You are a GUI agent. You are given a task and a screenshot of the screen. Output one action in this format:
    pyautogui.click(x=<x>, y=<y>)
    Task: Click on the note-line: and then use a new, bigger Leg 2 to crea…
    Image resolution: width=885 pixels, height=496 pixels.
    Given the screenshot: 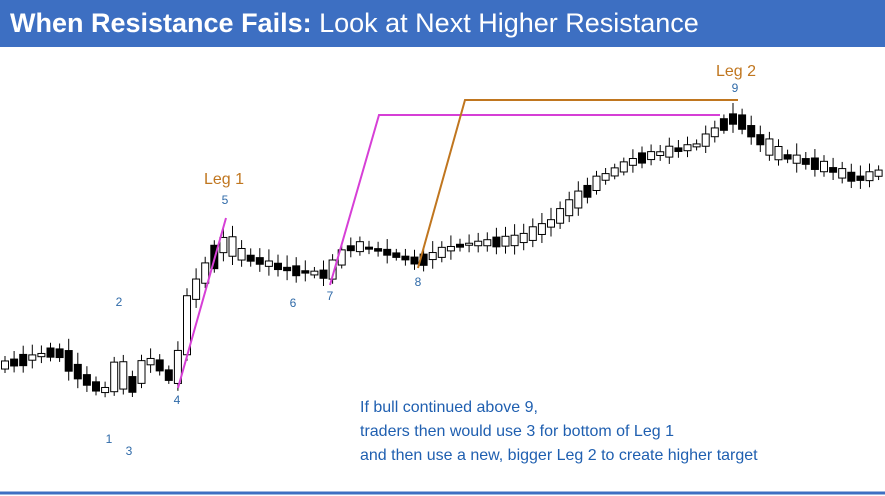 What is the action you would take?
    pyautogui.click(x=559, y=455)
    